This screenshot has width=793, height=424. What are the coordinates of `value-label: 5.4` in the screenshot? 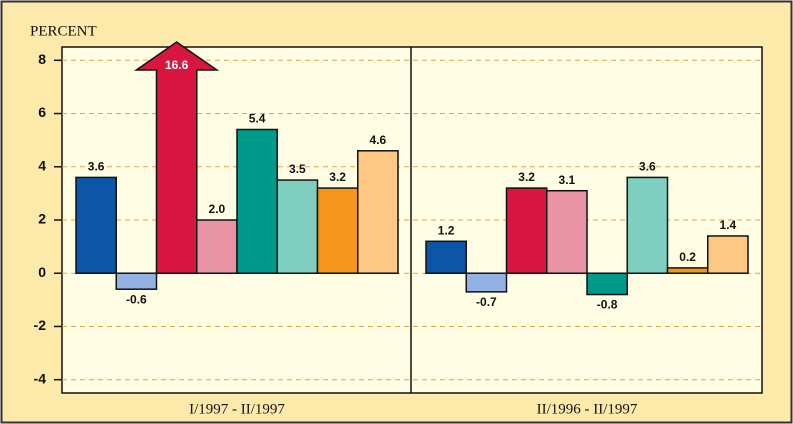 It's located at (257, 119).